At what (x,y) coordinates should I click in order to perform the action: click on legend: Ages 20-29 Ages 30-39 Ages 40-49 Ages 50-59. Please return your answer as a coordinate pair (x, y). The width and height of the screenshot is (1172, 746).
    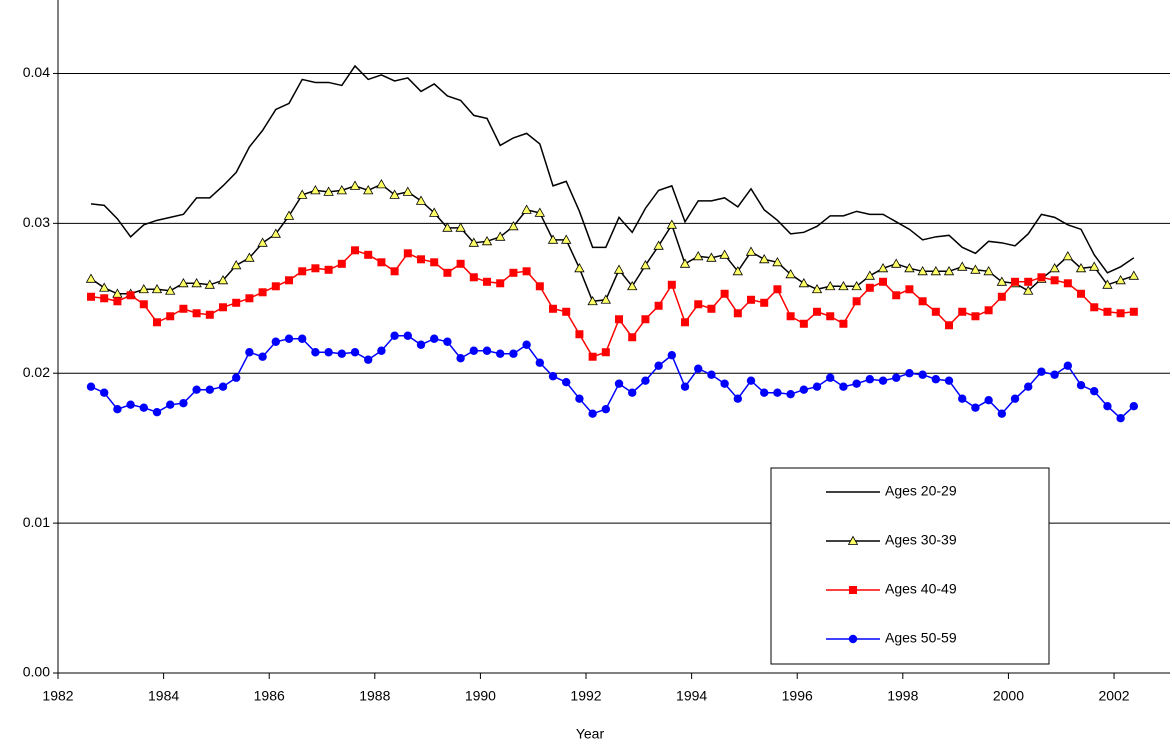
    Looking at the image, I should click on (910, 566).